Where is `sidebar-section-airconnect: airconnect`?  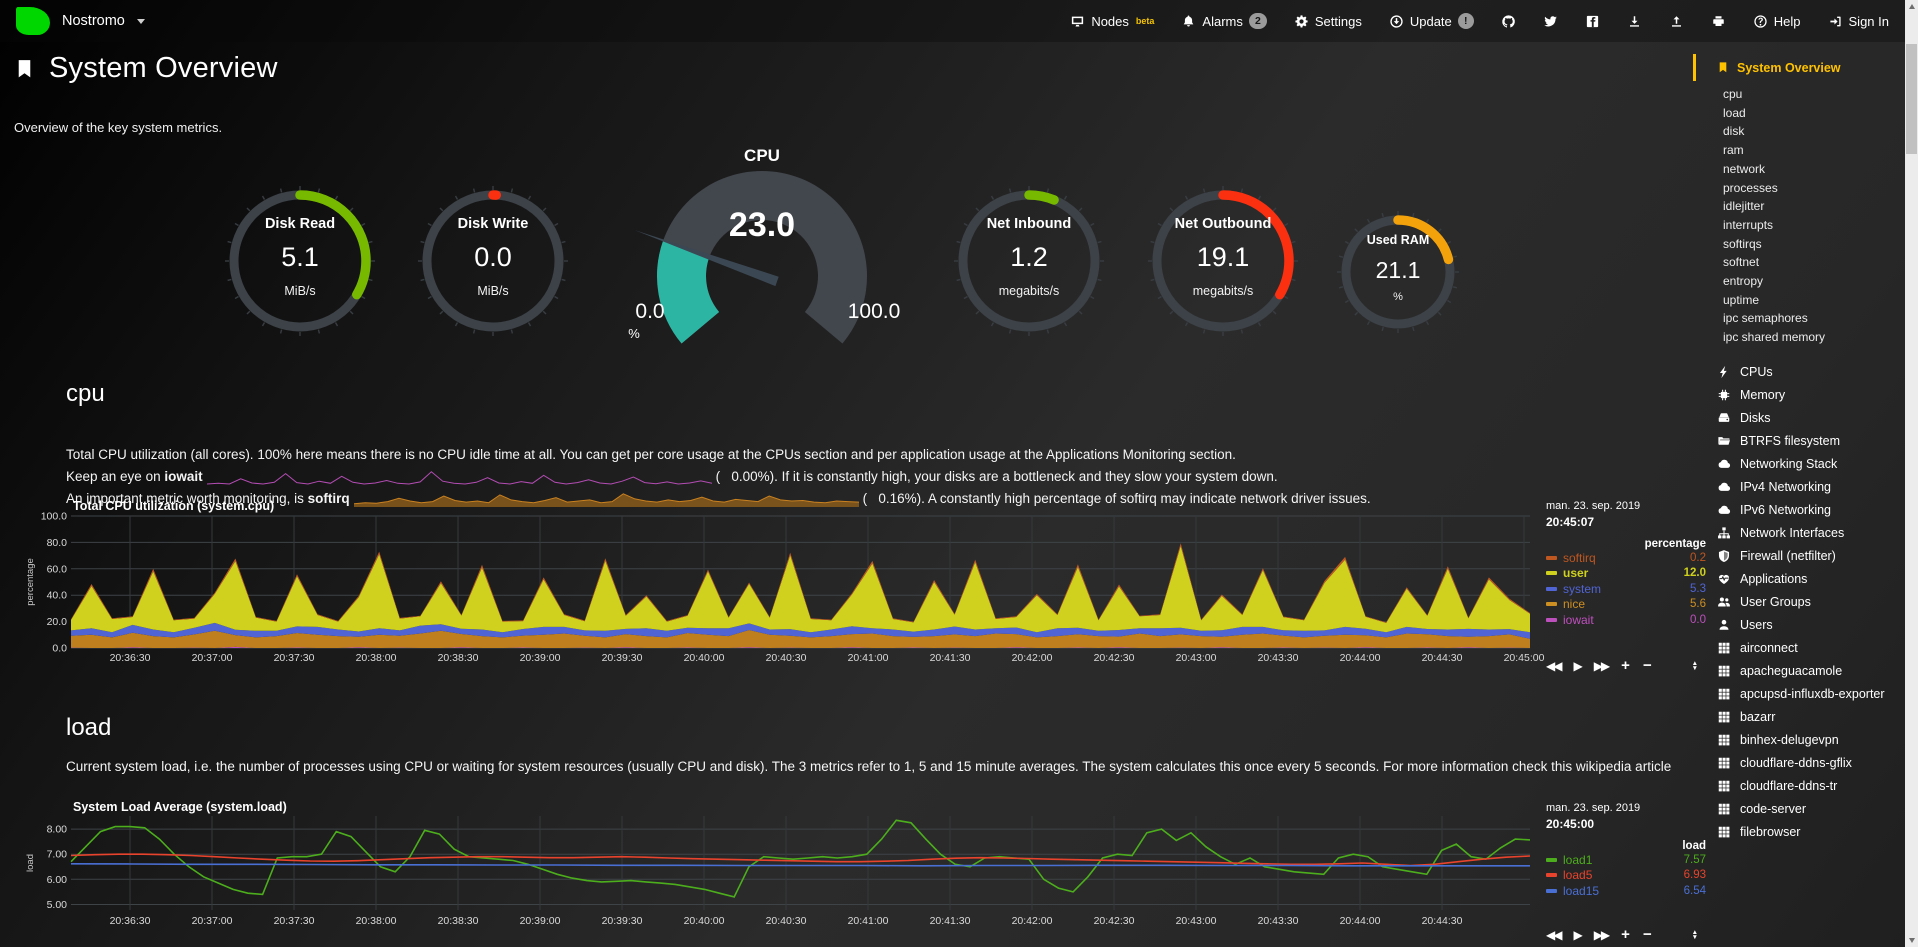 sidebar-section-airconnect: airconnect is located at coordinates (1811, 648).